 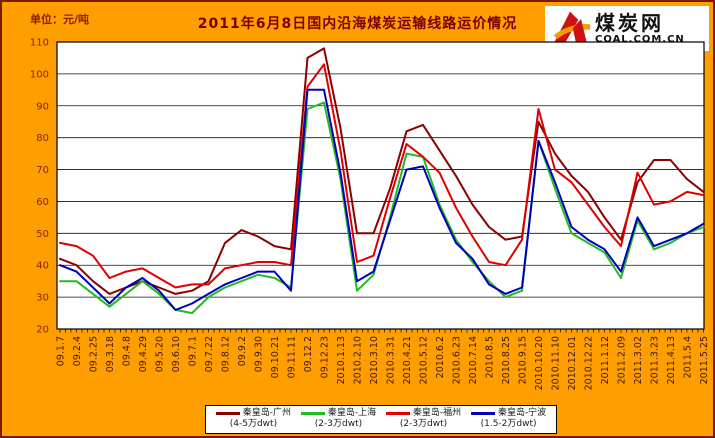 I want to click on x-axis-label: 2011.2.09, so click(x=622, y=360).